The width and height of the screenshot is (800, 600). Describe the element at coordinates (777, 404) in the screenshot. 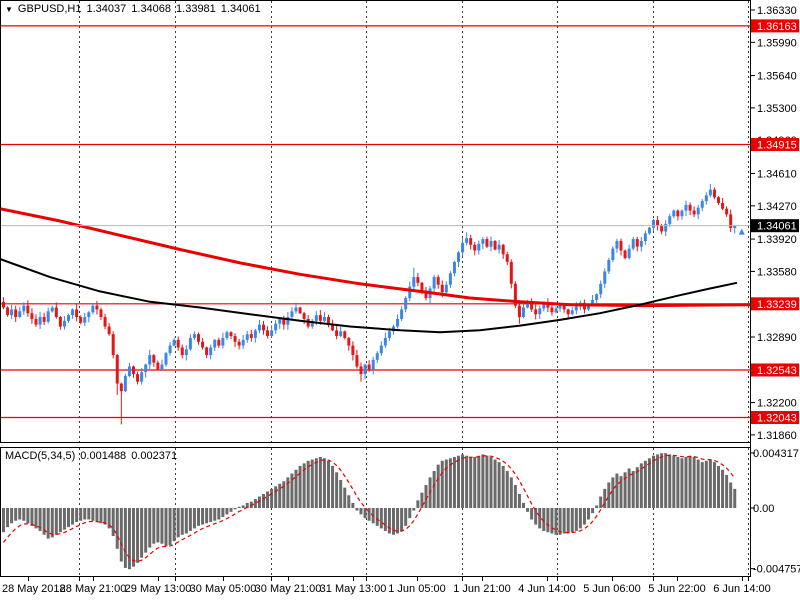

I see `price-tick-label: 1.32200` at that location.